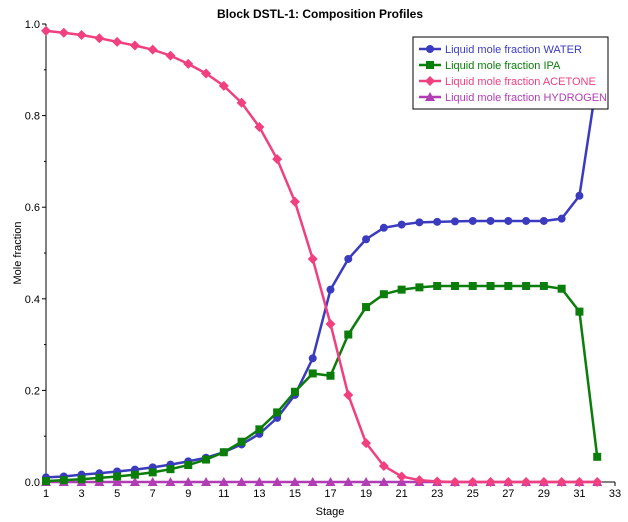 Image resolution: width=628 pixels, height=522 pixels. Describe the element at coordinates (223, 494) in the screenshot. I see `x-tick-label: 11` at that location.